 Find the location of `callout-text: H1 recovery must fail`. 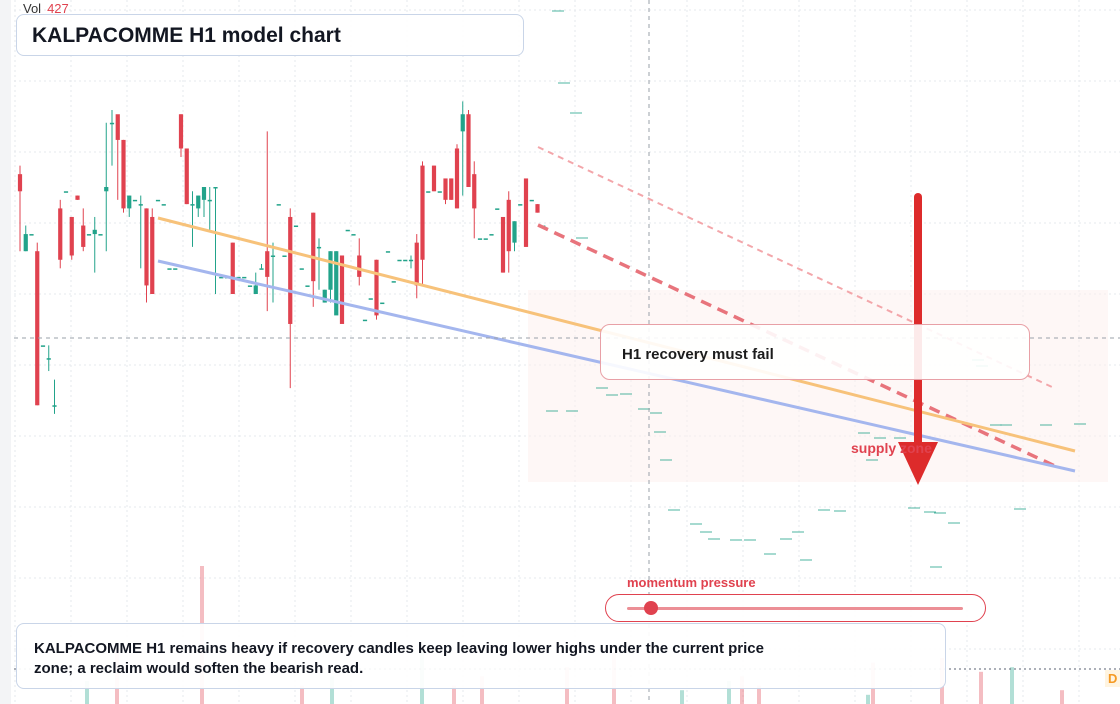

callout-text: H1 recovery must fail is located at coordinates (698, 354).